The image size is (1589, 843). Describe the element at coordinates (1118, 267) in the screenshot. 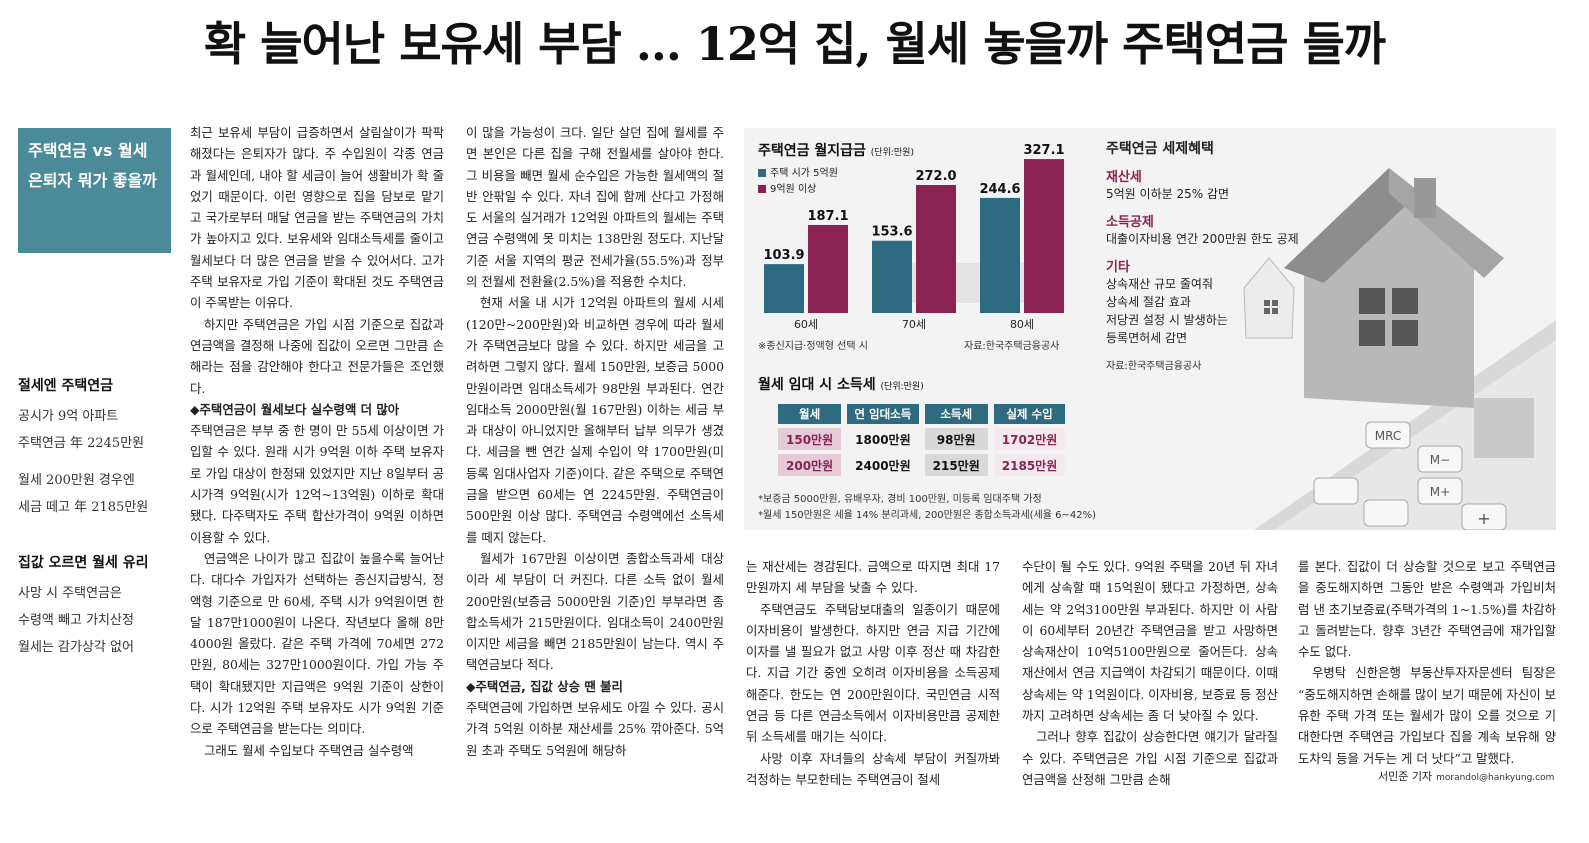

I see `tax-item-head: 기타` at that location.